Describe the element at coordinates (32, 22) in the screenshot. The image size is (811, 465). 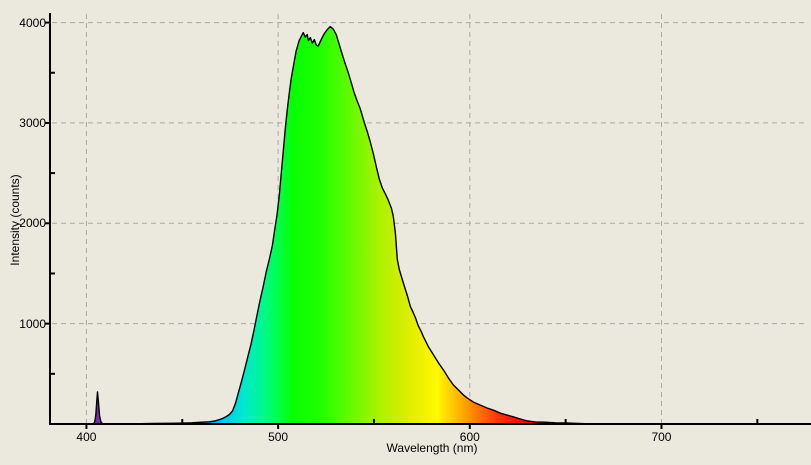
I see `y-tick-label: 4000` at that location.